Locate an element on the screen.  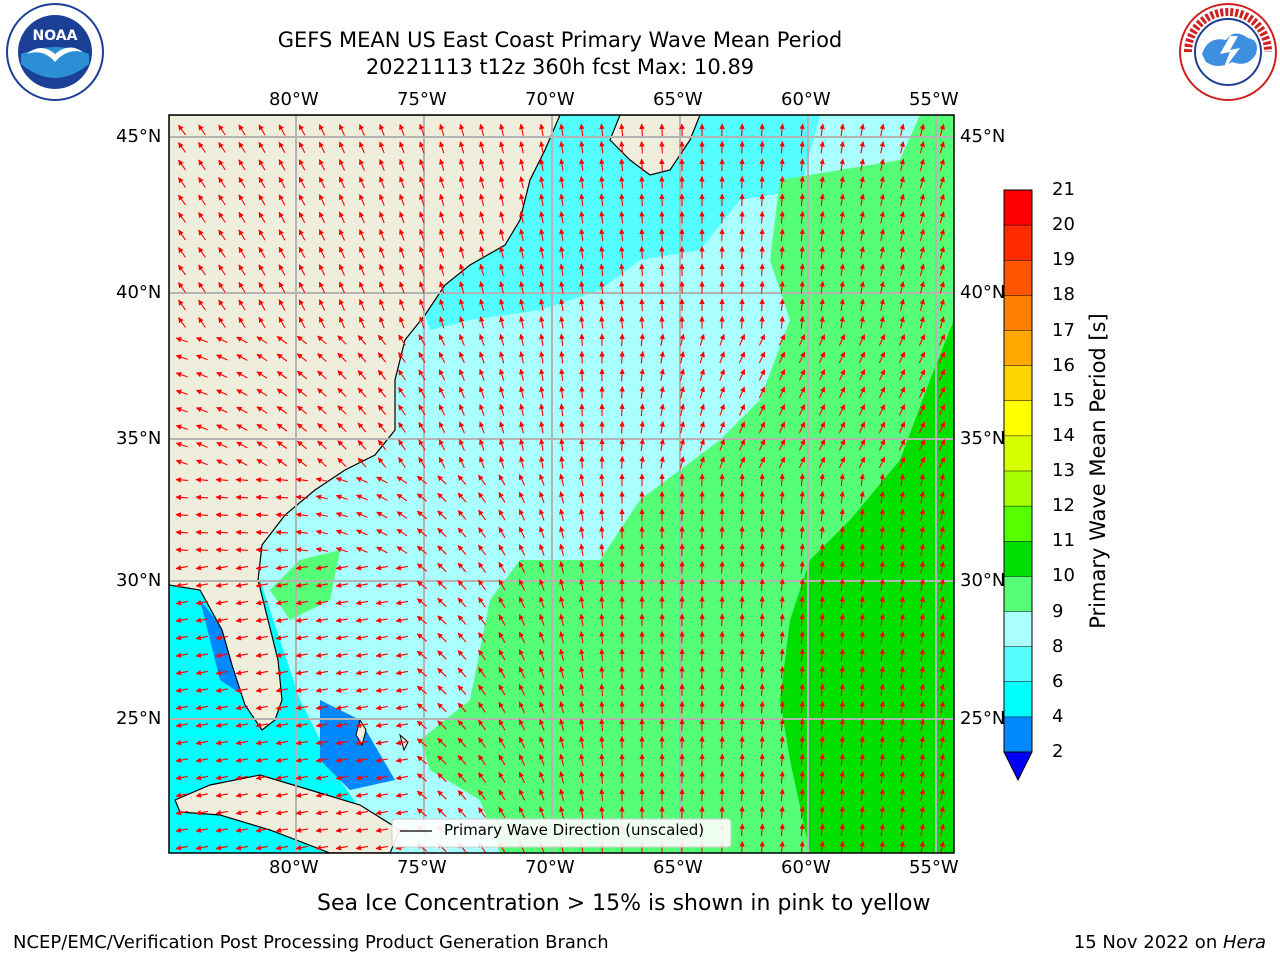
colorbar-tick-label: 17 is located at coordinates (1063, 330).